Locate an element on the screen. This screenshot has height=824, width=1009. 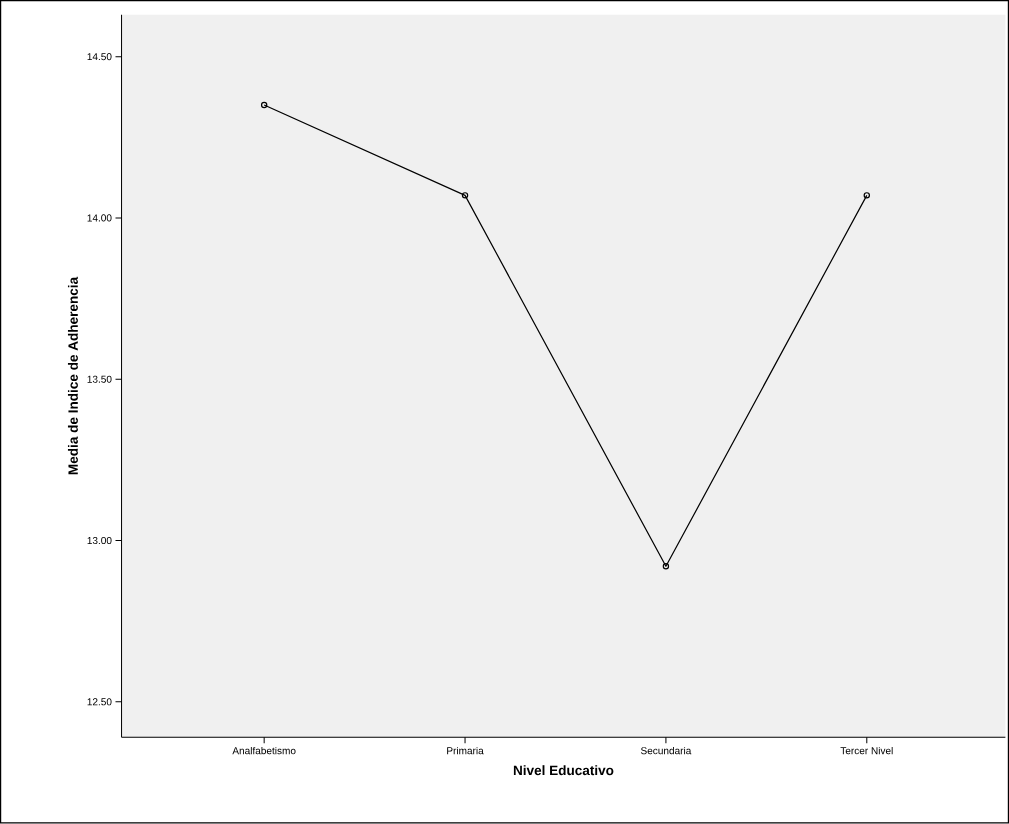
x-tick-label: Tercer Nivel is located at coordinates (866, 751).